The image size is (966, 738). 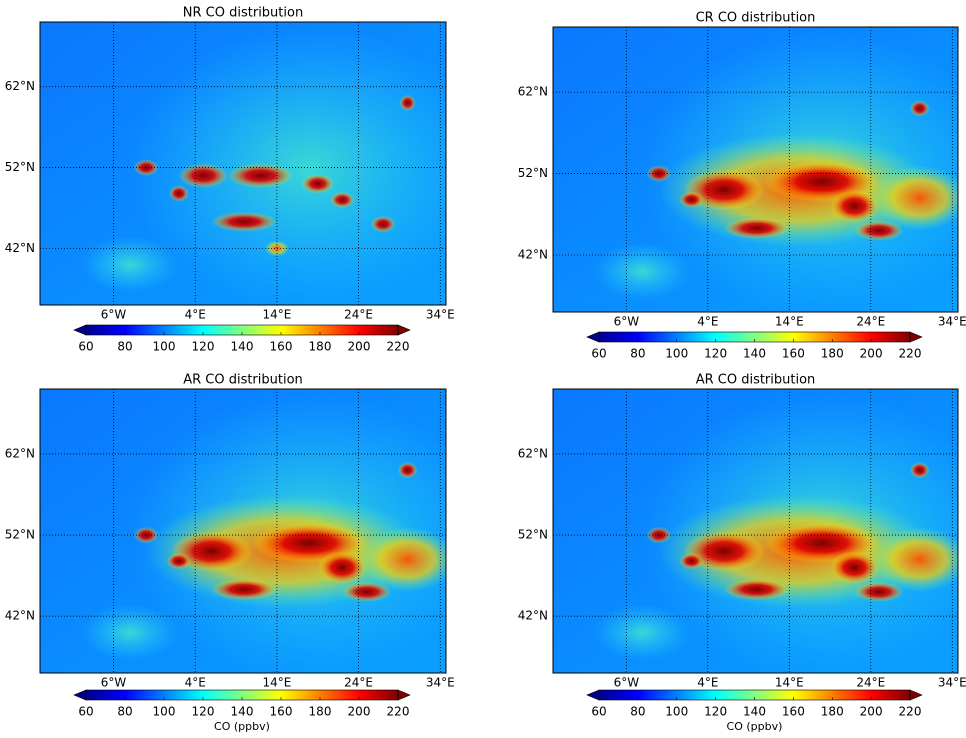 I want to click on colorbar-tick-label: 200, so click(x=871, y=712).